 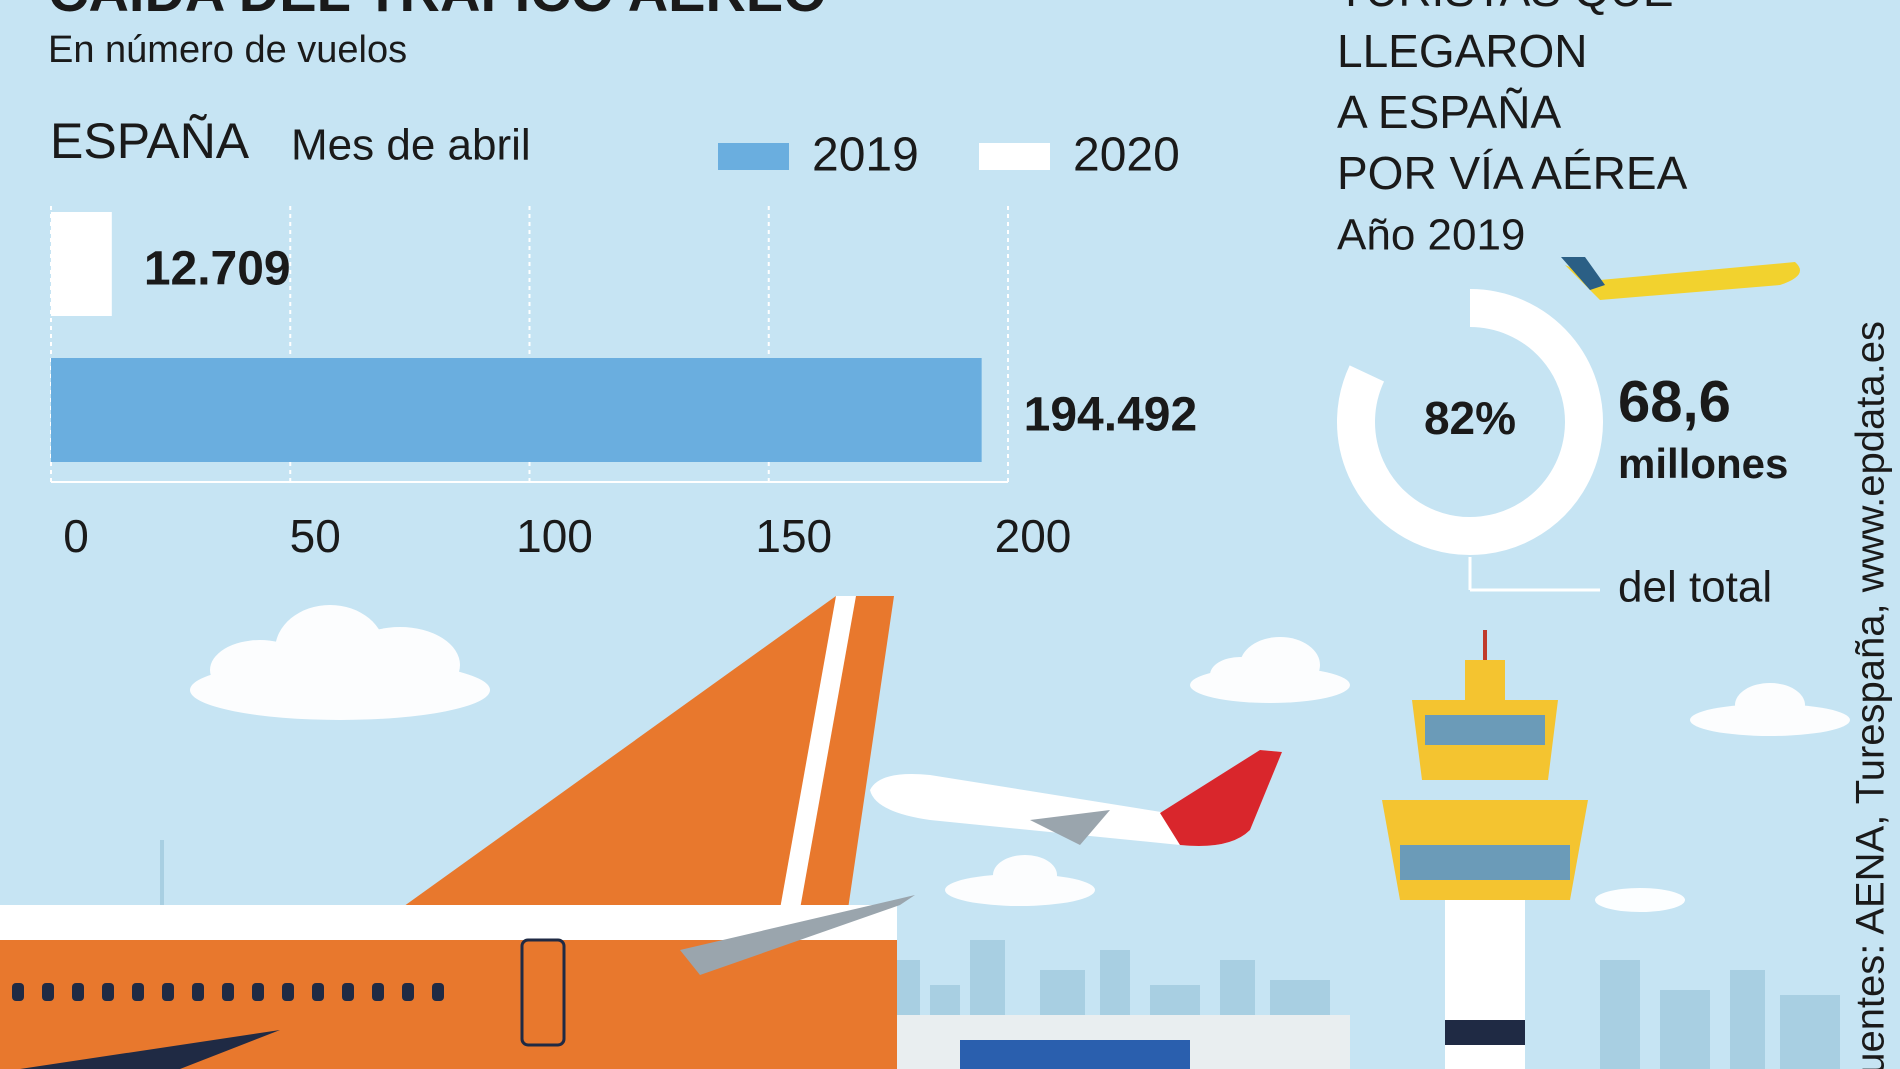 I want to click on chart-title: TURISTAS QUE, so click(x=1505, y=8).